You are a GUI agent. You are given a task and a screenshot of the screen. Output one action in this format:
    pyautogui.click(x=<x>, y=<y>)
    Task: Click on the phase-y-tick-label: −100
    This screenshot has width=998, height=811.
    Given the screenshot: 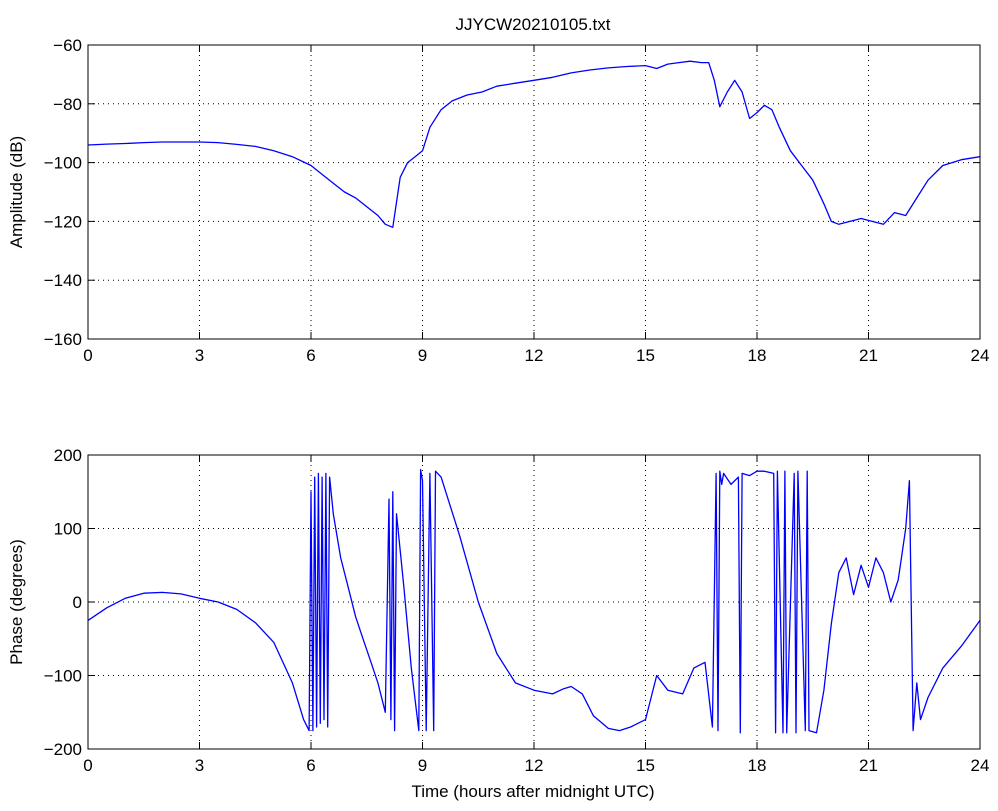 What is the action you would take?
    pyautogui.click(x=63, y=676)
    